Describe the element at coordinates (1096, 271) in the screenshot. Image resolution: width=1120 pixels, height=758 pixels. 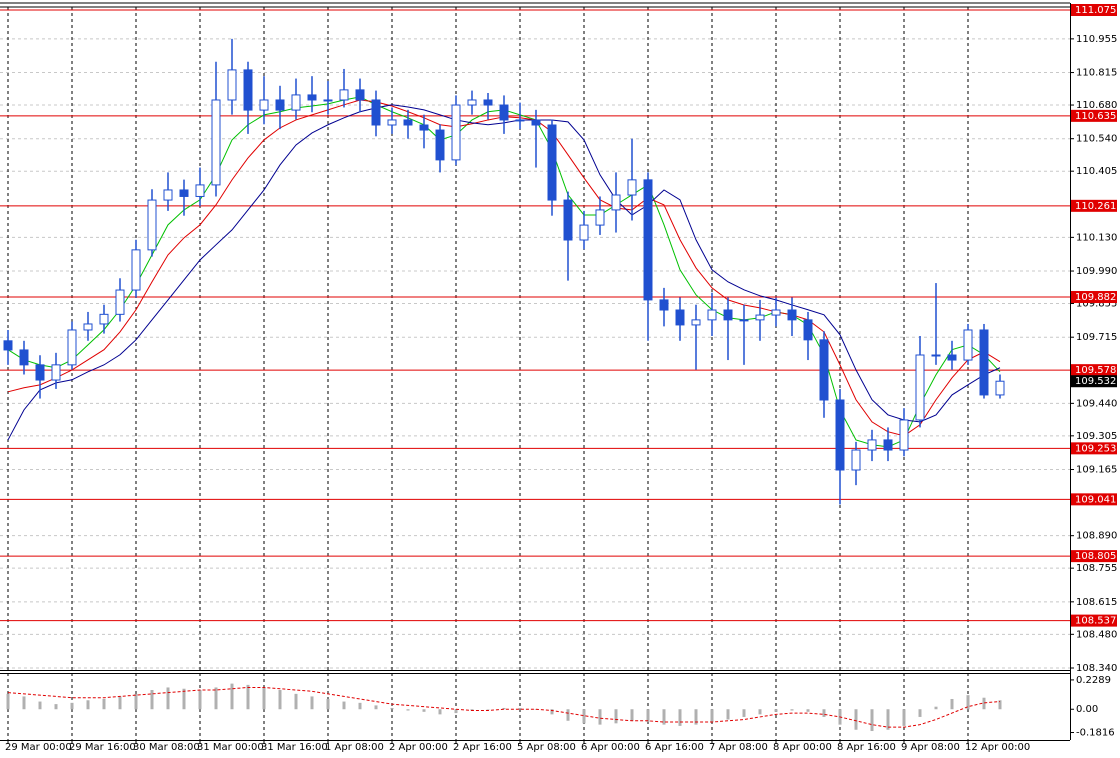
I see `y-tick-label: 109.990` at that location.